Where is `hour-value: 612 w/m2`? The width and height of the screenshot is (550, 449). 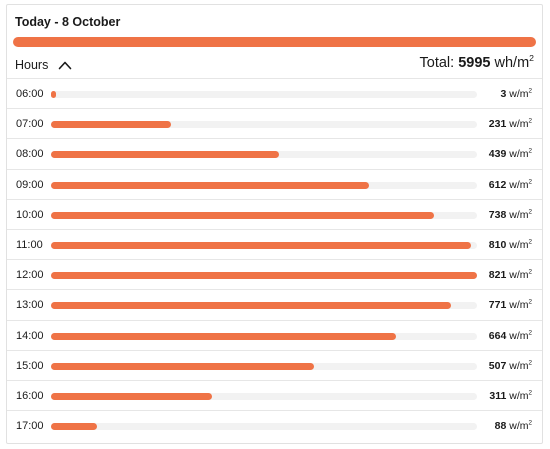
hour-value: 612 w/m2 is located at coordinates (510, 184).